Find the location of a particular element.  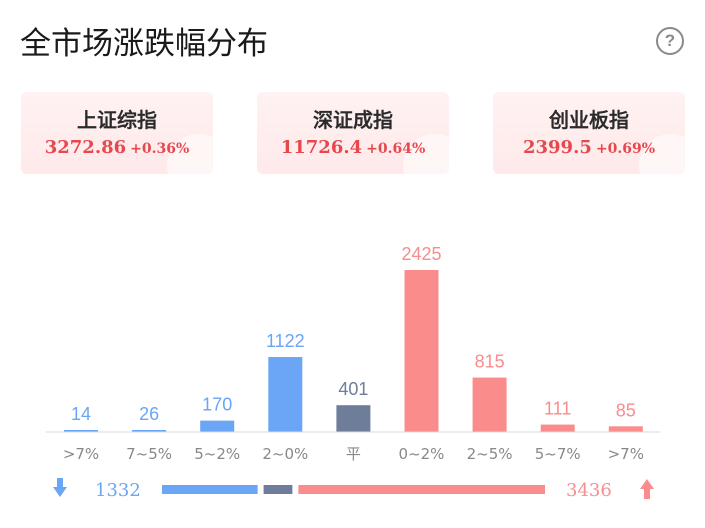

up-count: 3436 is located at coordinates (589, 490).